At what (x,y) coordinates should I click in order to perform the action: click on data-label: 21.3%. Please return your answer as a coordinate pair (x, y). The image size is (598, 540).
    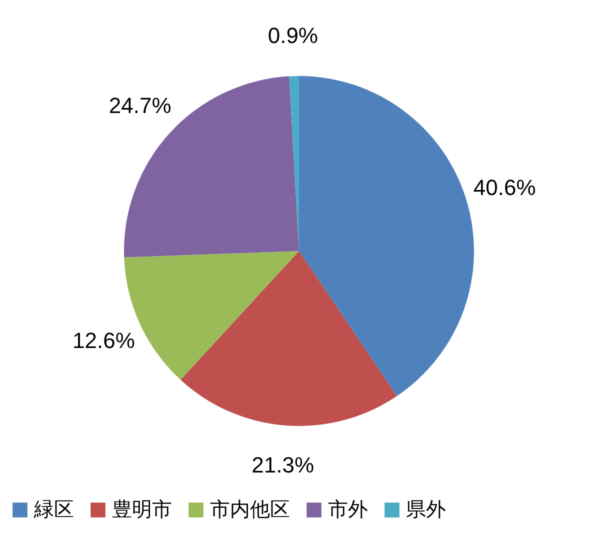
    Looking at the image, I should click on (283, 465).